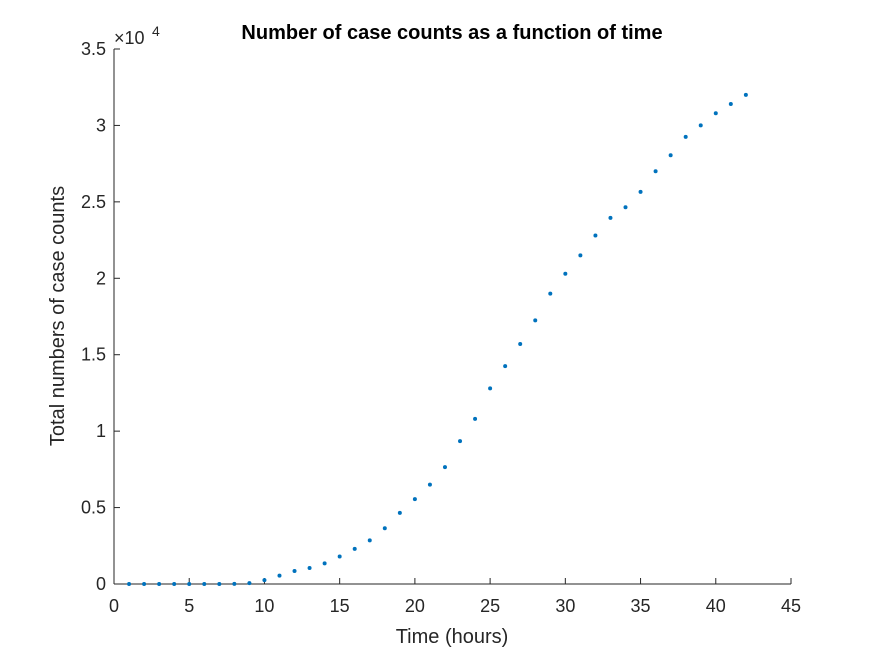 The height and width of the screenshot is (661, 875). Describe the element at coordinates (93, 355) in the screenshot. I see `y-tick-label: 1.5` at that location.